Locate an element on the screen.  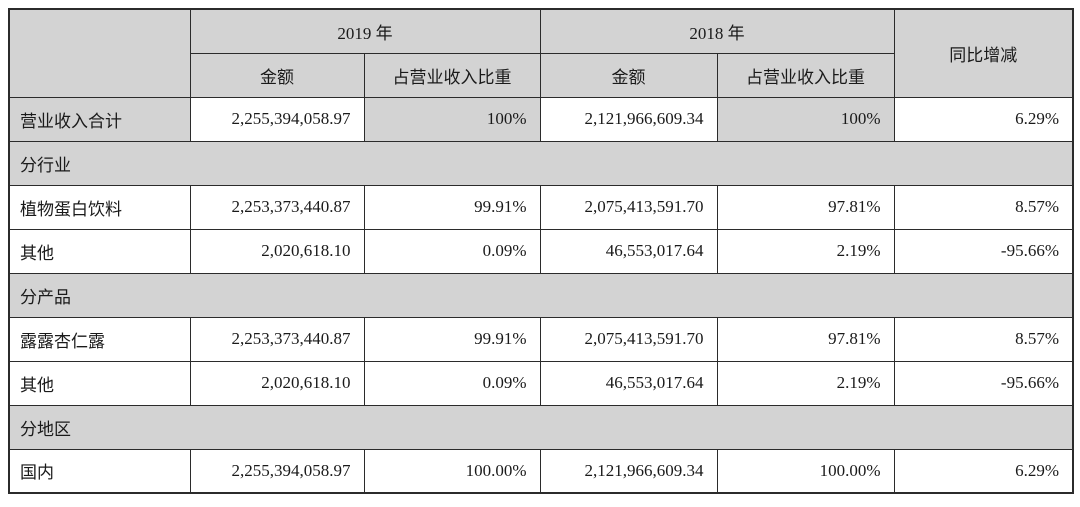
row-label-cell: 国内 is located at coordinates (99, 471).